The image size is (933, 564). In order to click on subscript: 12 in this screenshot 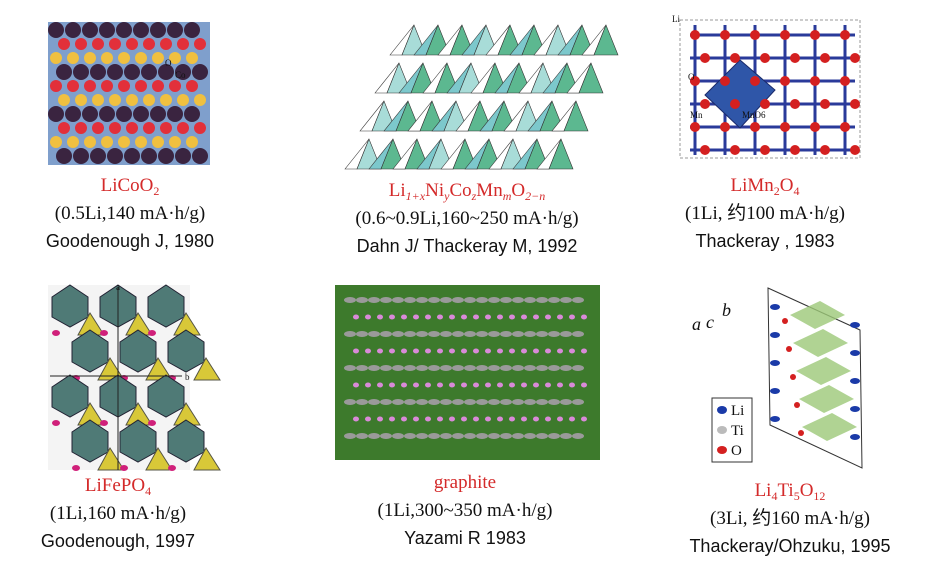, I will do `click(819, 496)`.